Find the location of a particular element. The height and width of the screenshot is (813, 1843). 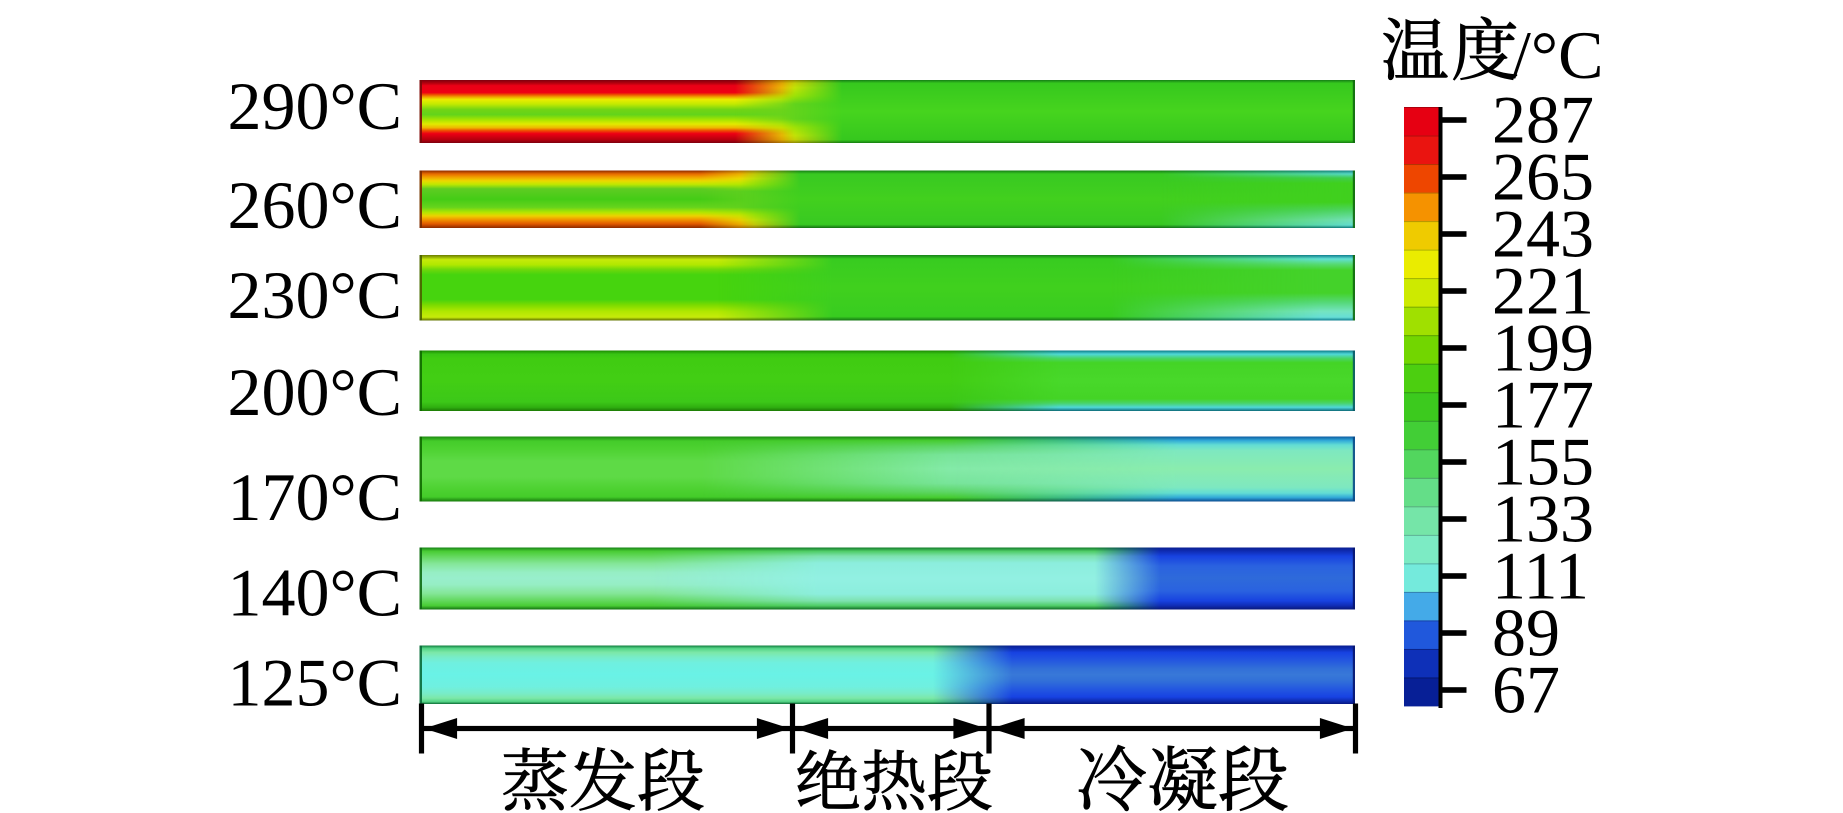

svg-text: 243 is located at coordinates (1543, 234).